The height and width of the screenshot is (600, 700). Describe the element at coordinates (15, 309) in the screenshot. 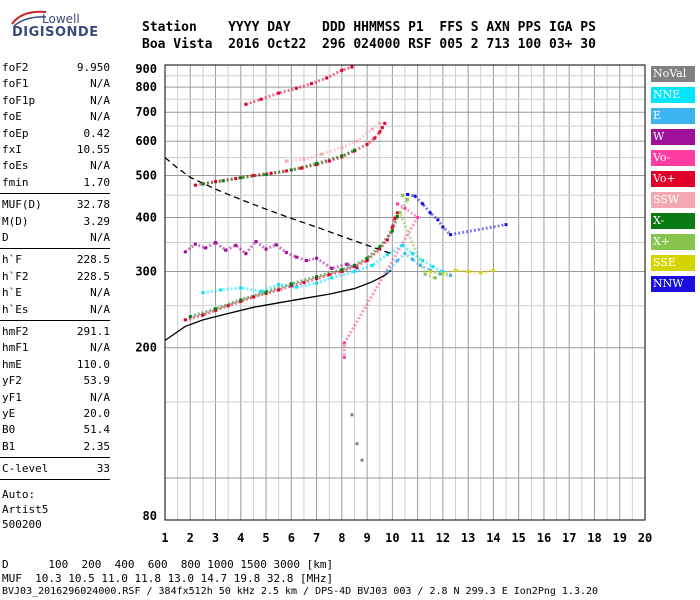

I see `param-label: h`Es` at that location.